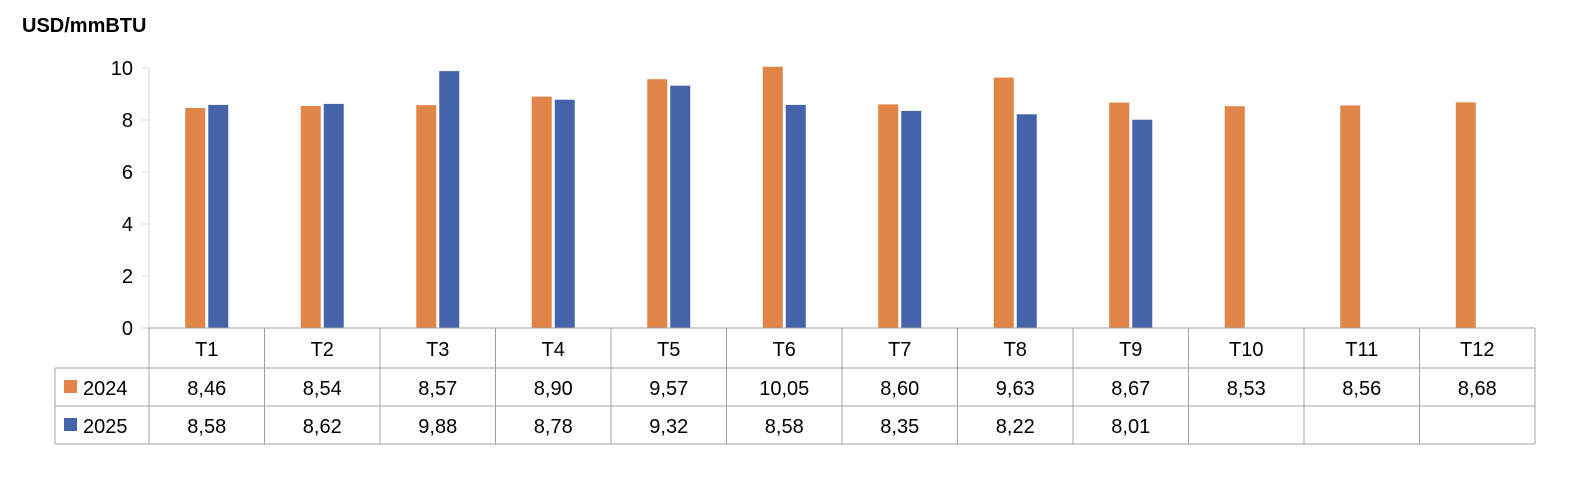  Describe the element at coordinates (795, 216) in the screenshot. I see `bar-2025-T6` at that location.